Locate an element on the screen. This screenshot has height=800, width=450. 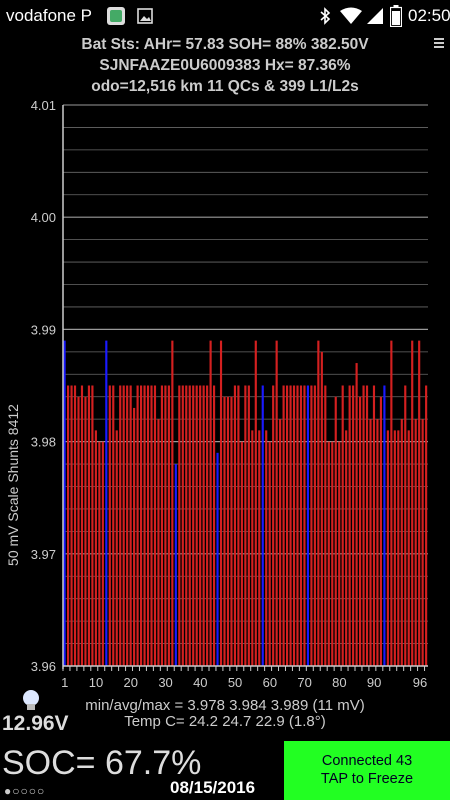
x-tick-label: 70 is located at coordinates (304, 682).